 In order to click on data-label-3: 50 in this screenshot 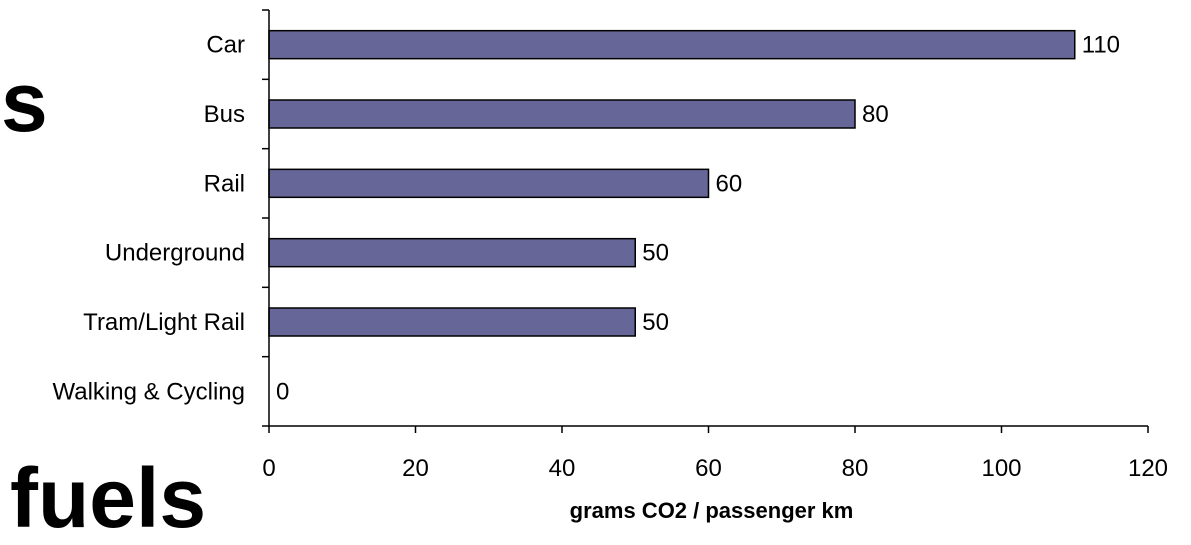, I will do `click(655, 253)`.